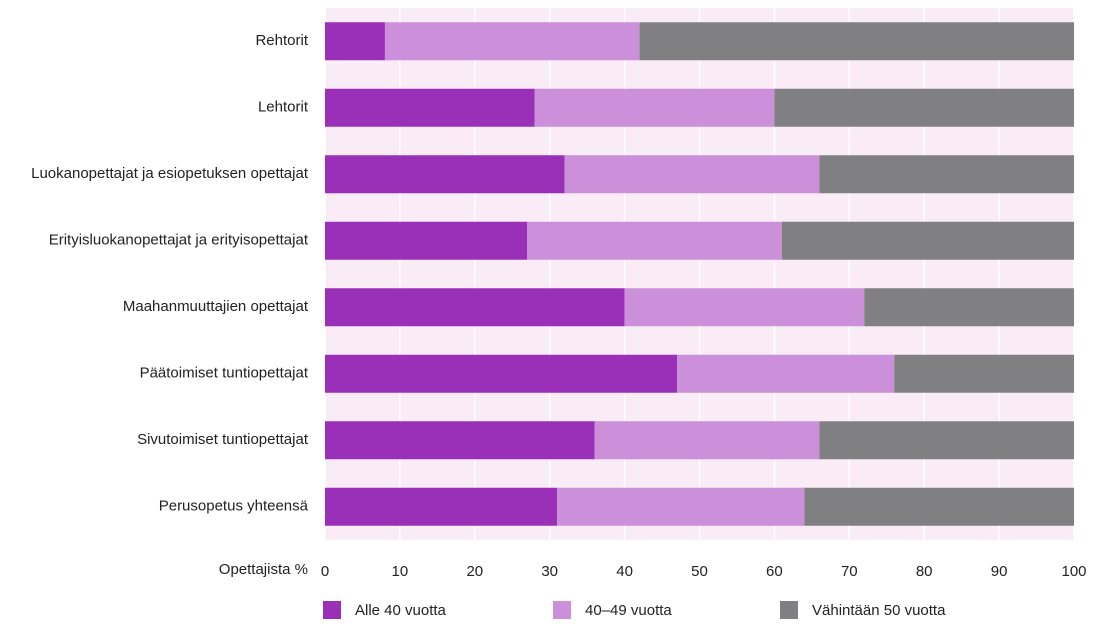 The image size is (1095, 627). I want to click on legend-label: Vähintään 50 vuotta, so click(879, 610).